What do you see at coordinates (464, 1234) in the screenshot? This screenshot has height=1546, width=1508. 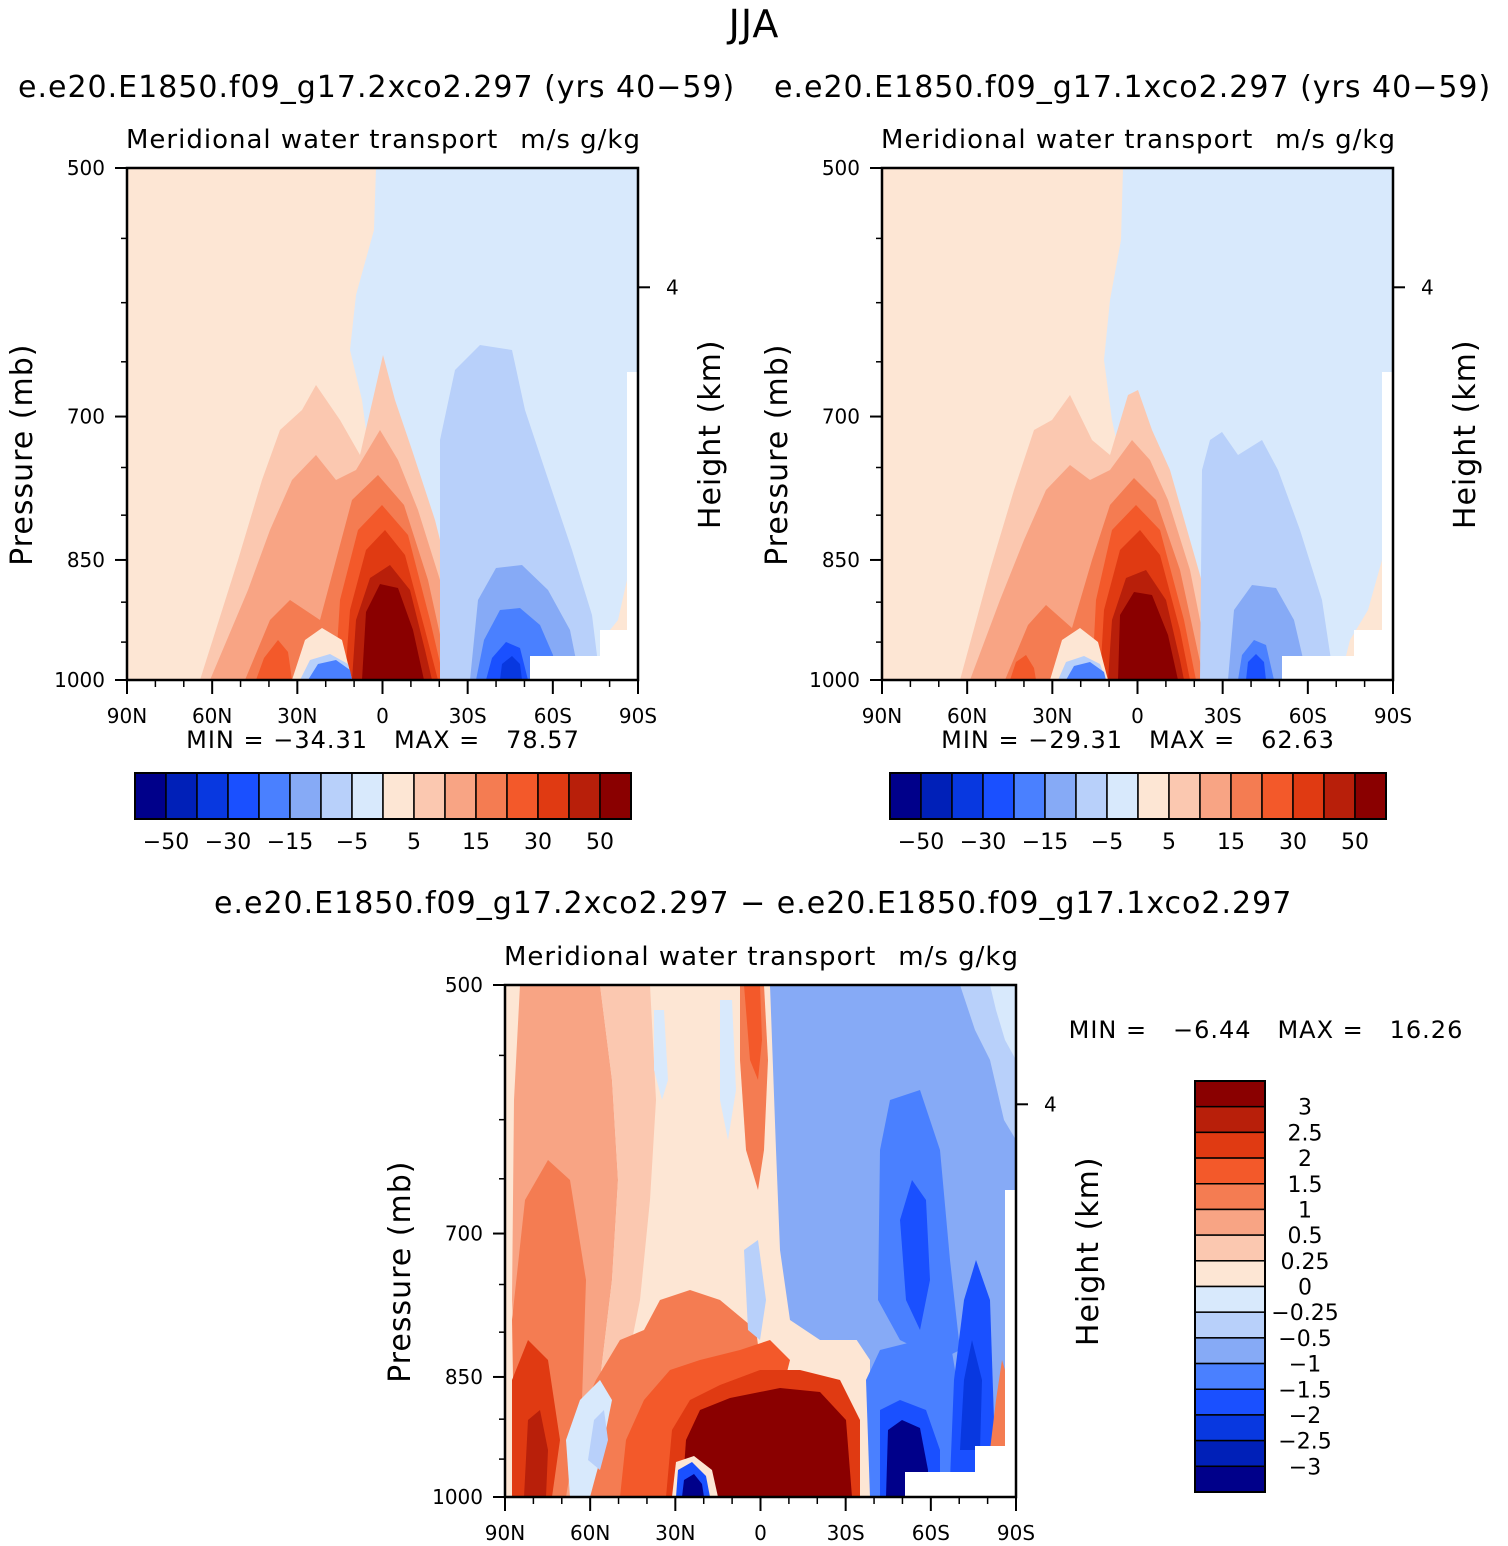 I see `y-tick-label: 700` at bounding box center [464, 1234].